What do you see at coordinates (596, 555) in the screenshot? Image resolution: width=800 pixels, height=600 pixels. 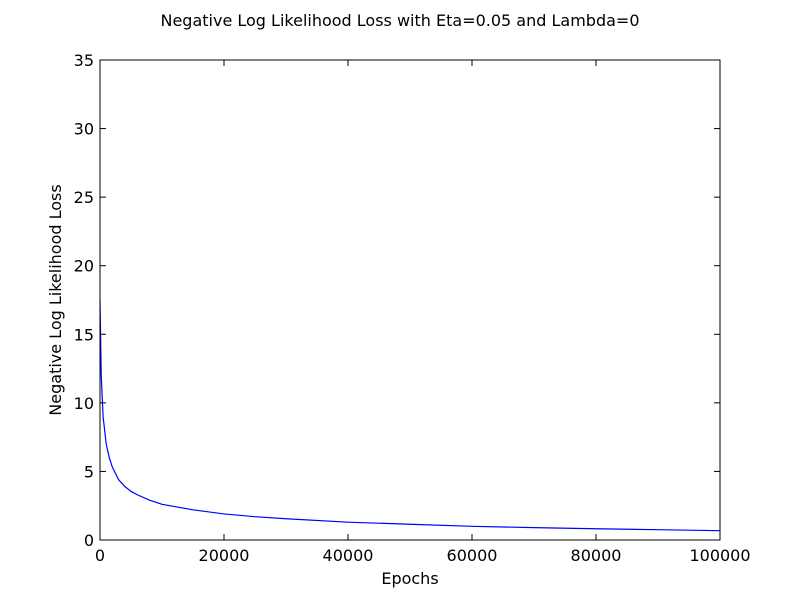 I see `x-tick-label: 80000` at bounding box center [596, 555].